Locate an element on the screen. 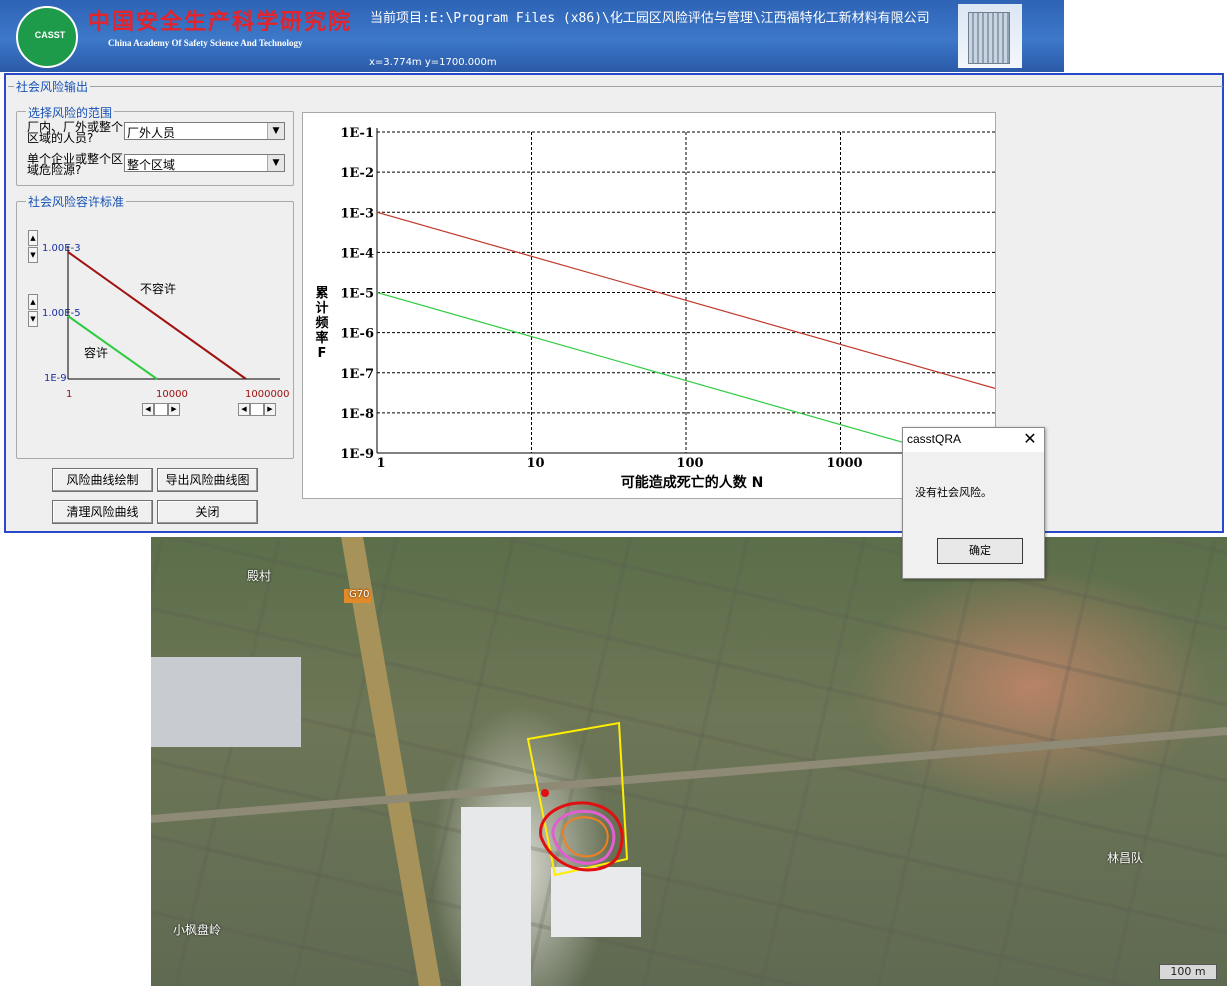  y-tick-label: 1E-9 is located at coordinates (357, 454).